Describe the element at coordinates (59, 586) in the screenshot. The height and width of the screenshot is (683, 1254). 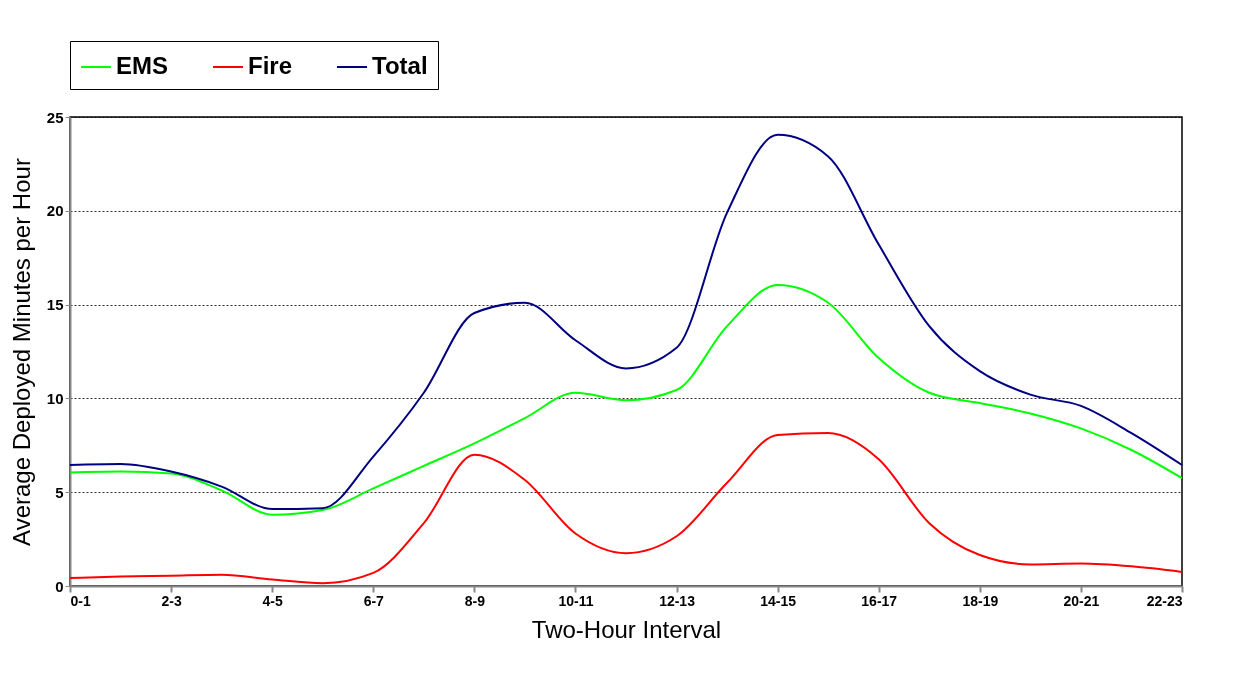
I see `y-tick-label: 0` at that location.